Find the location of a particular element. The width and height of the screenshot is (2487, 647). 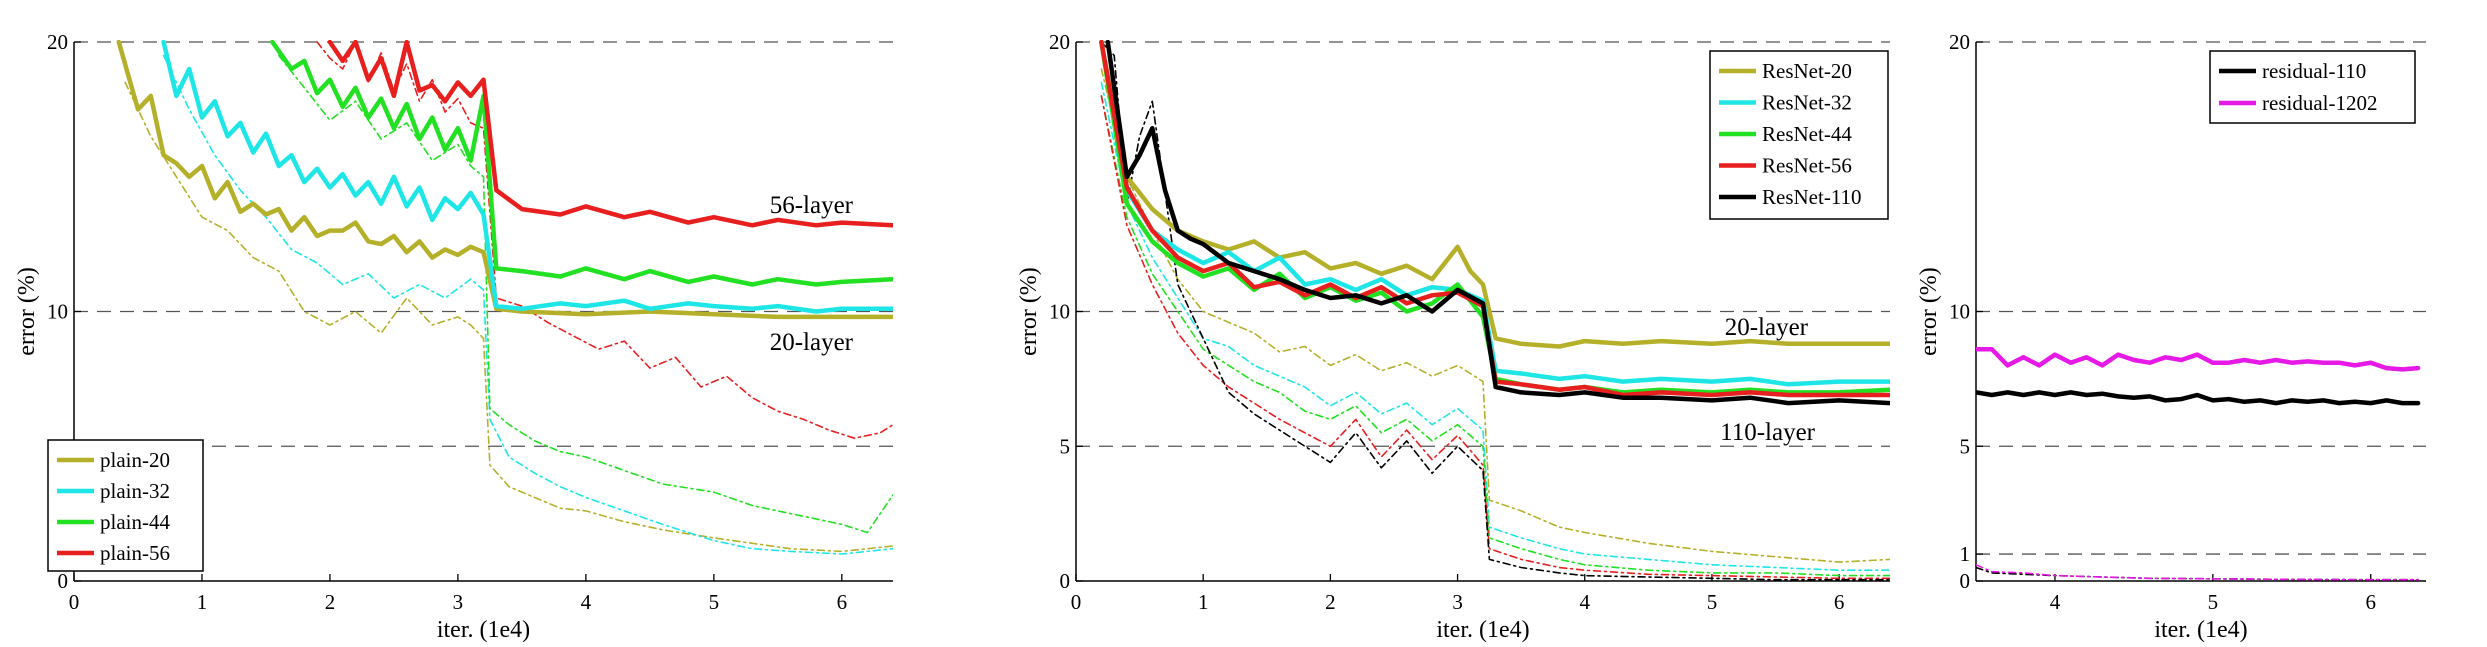

legend: plain-20 plain-32 plain-44 plain-56 is located at coordinates (125, 505).